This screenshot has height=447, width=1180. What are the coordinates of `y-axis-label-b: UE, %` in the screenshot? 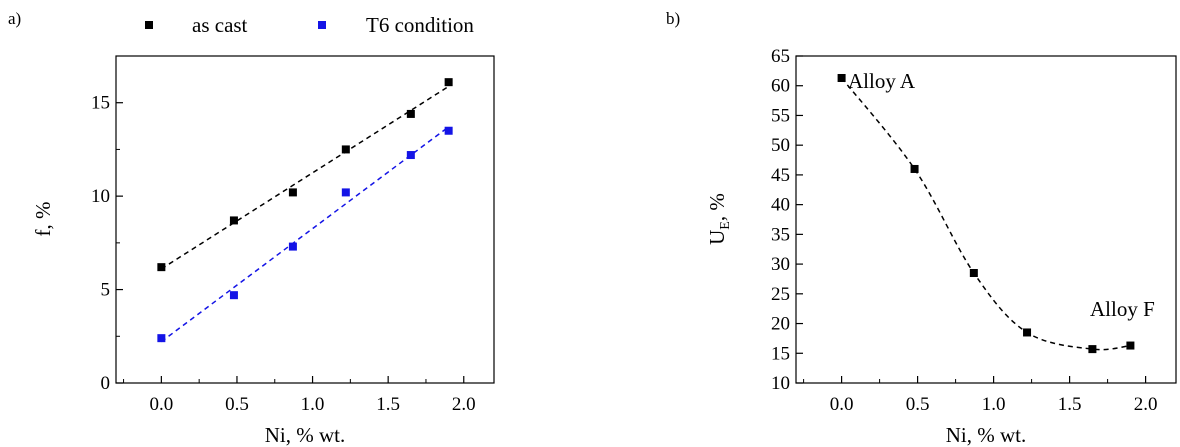 It's located at (719, 219).